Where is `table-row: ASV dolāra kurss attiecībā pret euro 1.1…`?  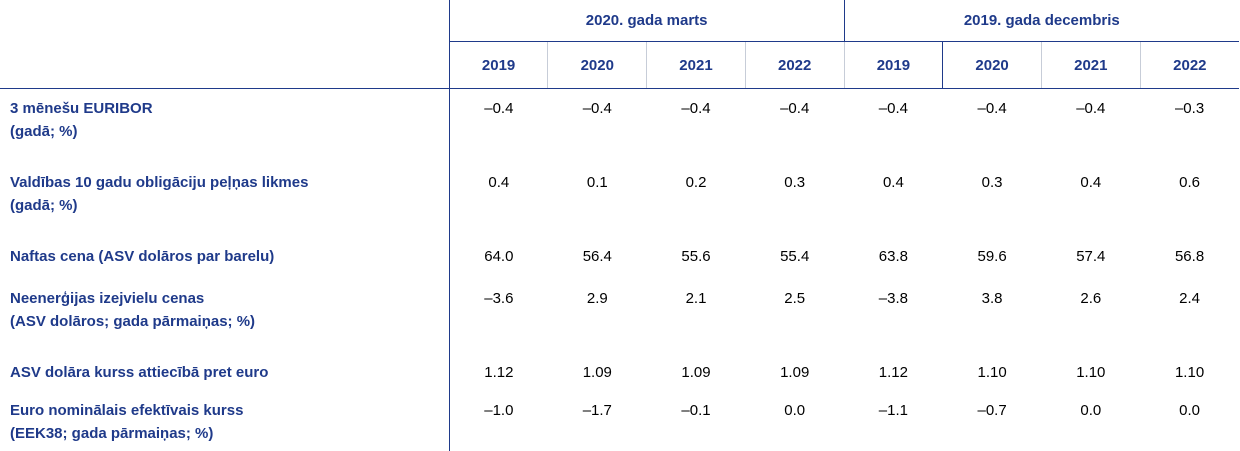
table-row: ASV dolāra kurss attiecībā pret euro 1.1… is located at coordinates (619, 374).